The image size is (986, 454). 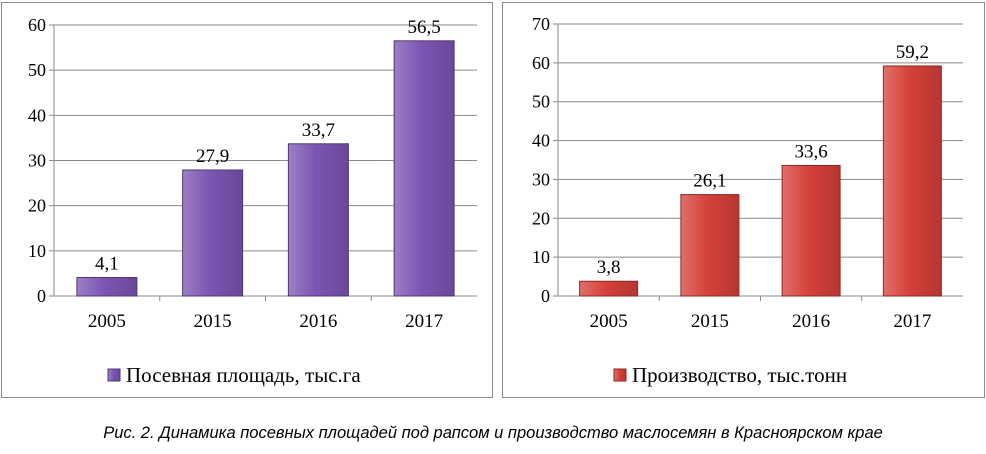 I want to click on data-label: 33,6, so click(x=811, y=151).